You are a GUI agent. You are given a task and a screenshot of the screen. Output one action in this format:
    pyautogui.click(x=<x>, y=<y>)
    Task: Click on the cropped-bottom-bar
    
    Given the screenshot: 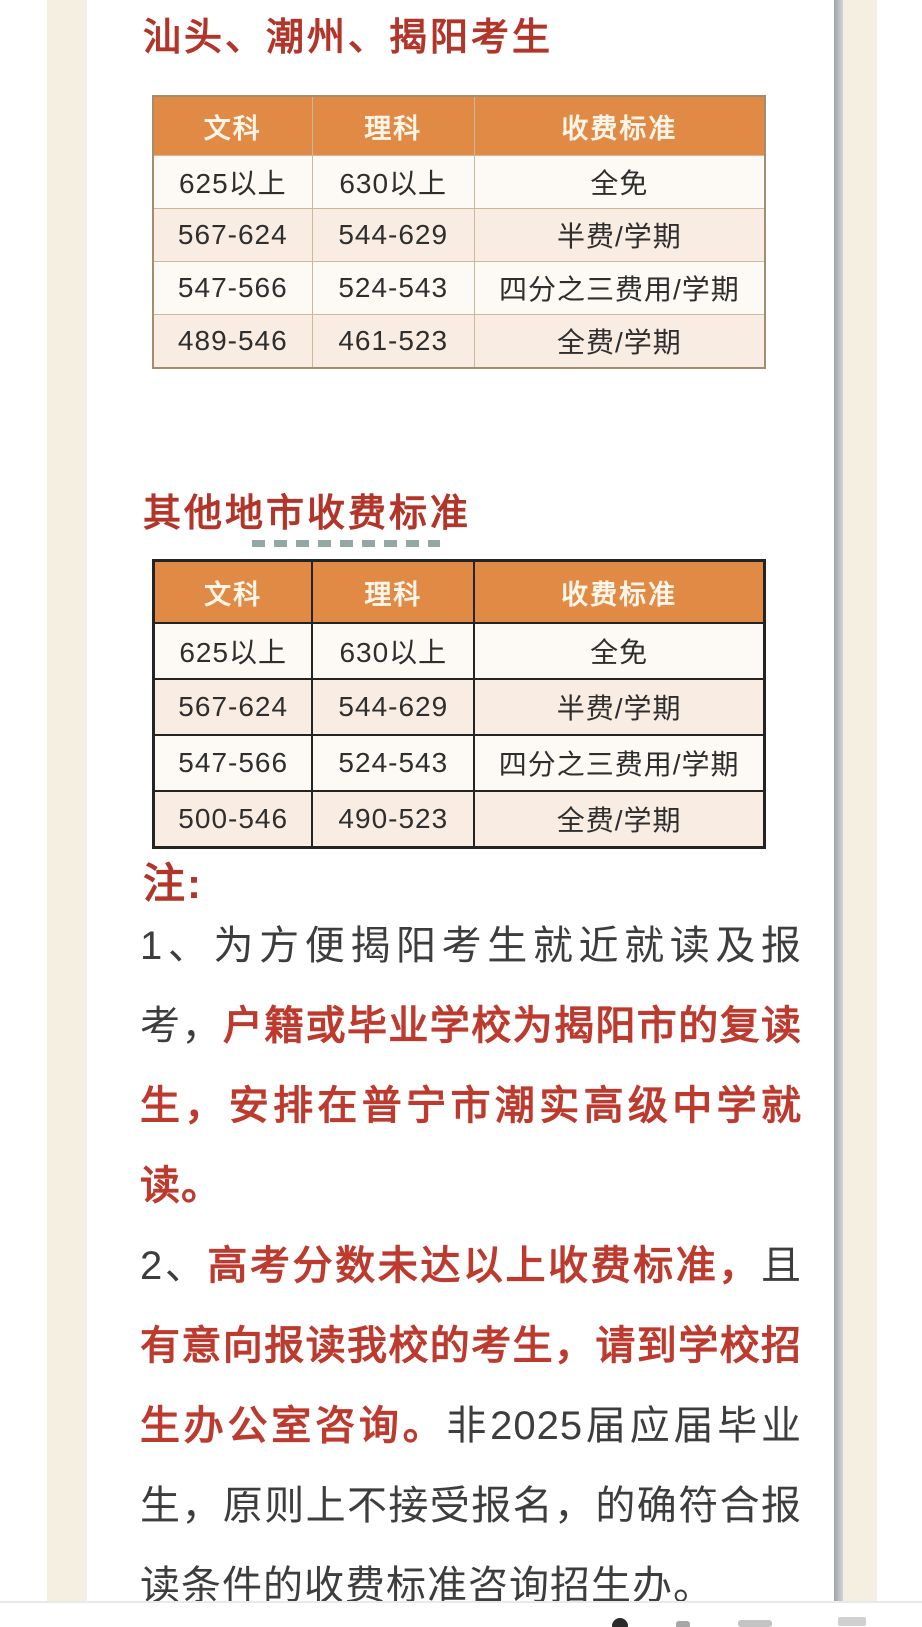 What is the action you would take?
    pyautogui.click(x=461, y=1615)
    